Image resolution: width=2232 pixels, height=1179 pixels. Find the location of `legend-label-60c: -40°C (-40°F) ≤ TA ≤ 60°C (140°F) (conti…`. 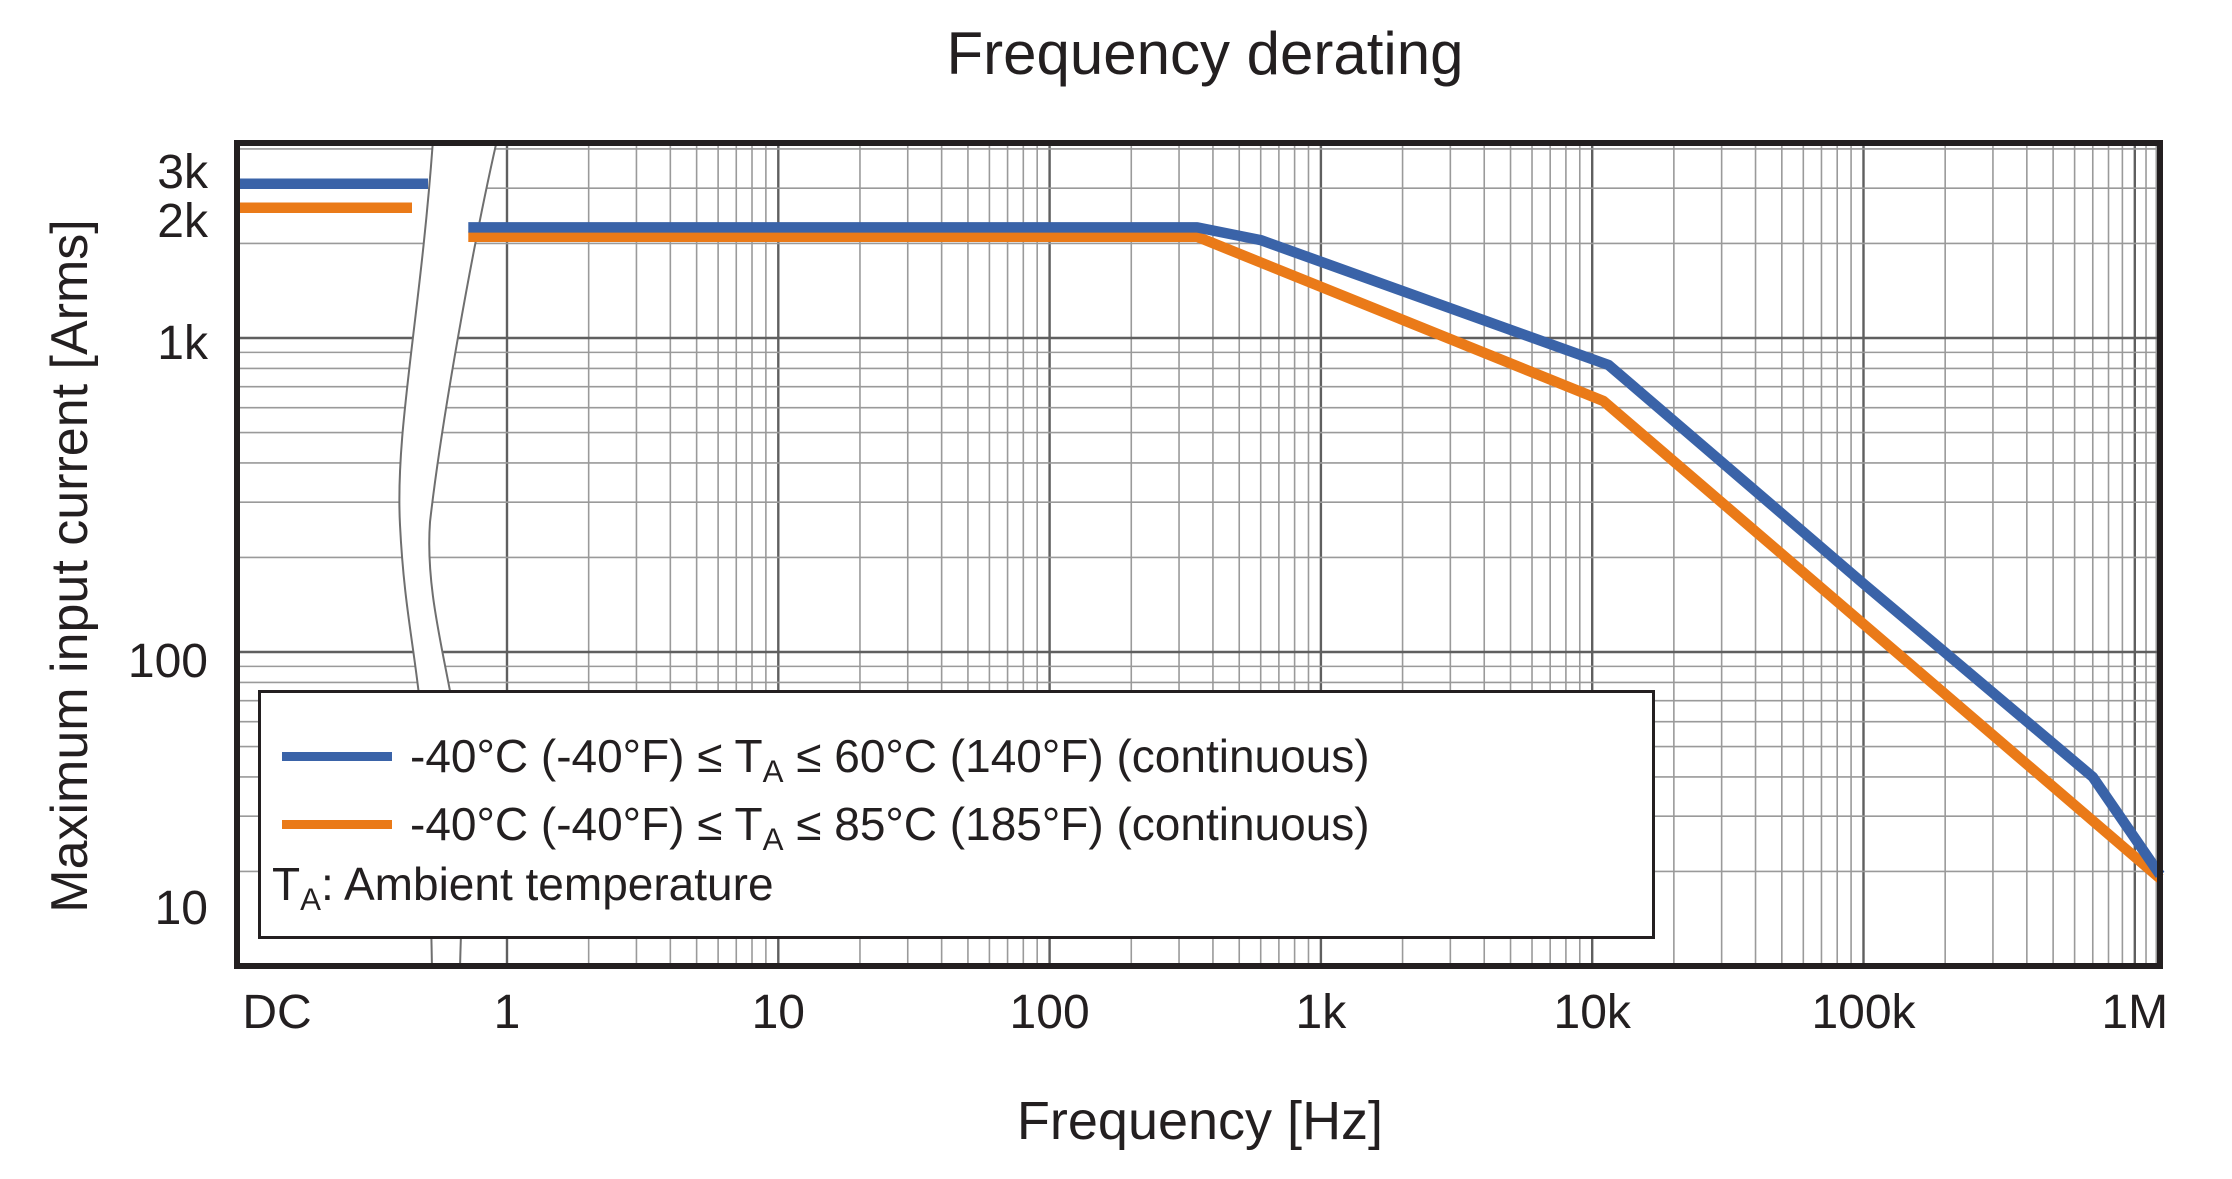

legend-label-60c: -40°C (-40°F) ≤ TA ≤ 60°C (140°F) (conti… is located at coordinates (890, 758).